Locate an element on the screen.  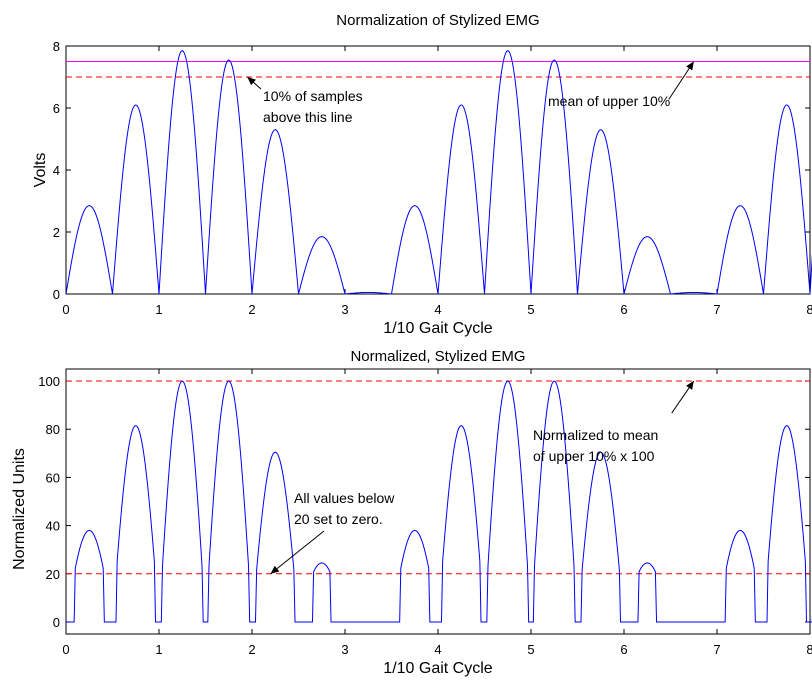
y-tick-label: 100 is located at coordinates (49, 381).